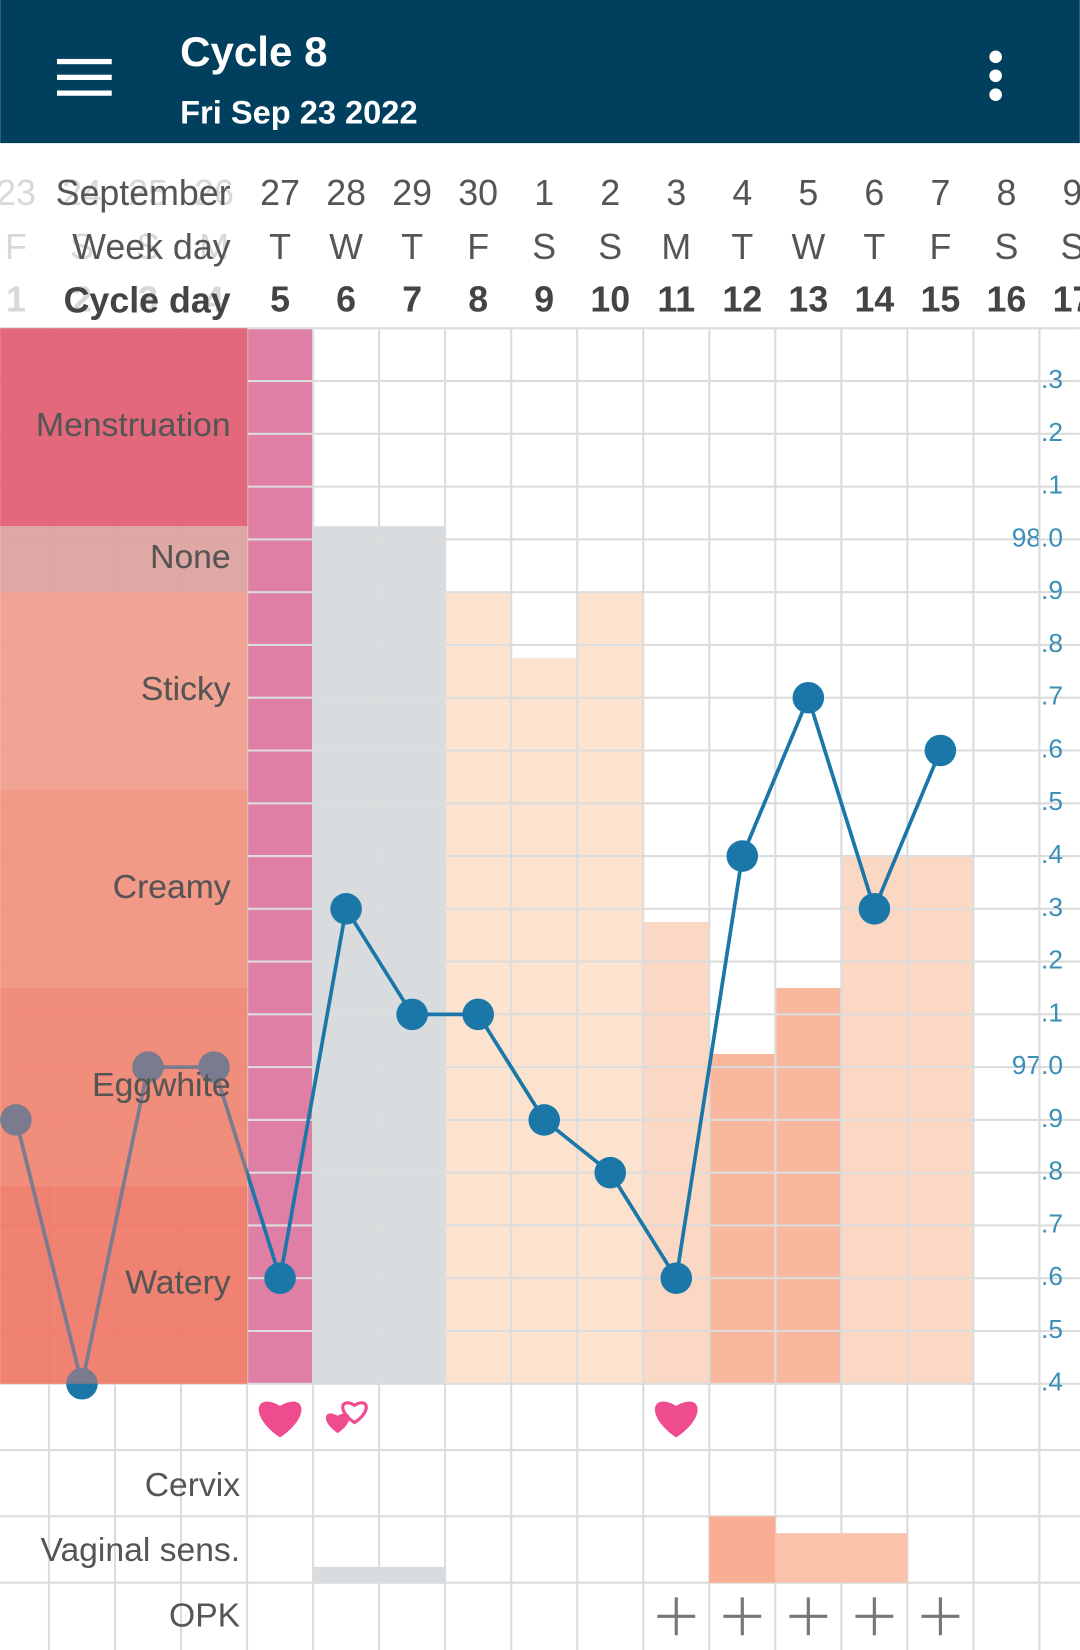 This screenshot has width=1080, height=1650. What do you see at coordinates (1071, 193) in the screenshot?
I see `date-label: 9` at bounding box center [1071, 193].